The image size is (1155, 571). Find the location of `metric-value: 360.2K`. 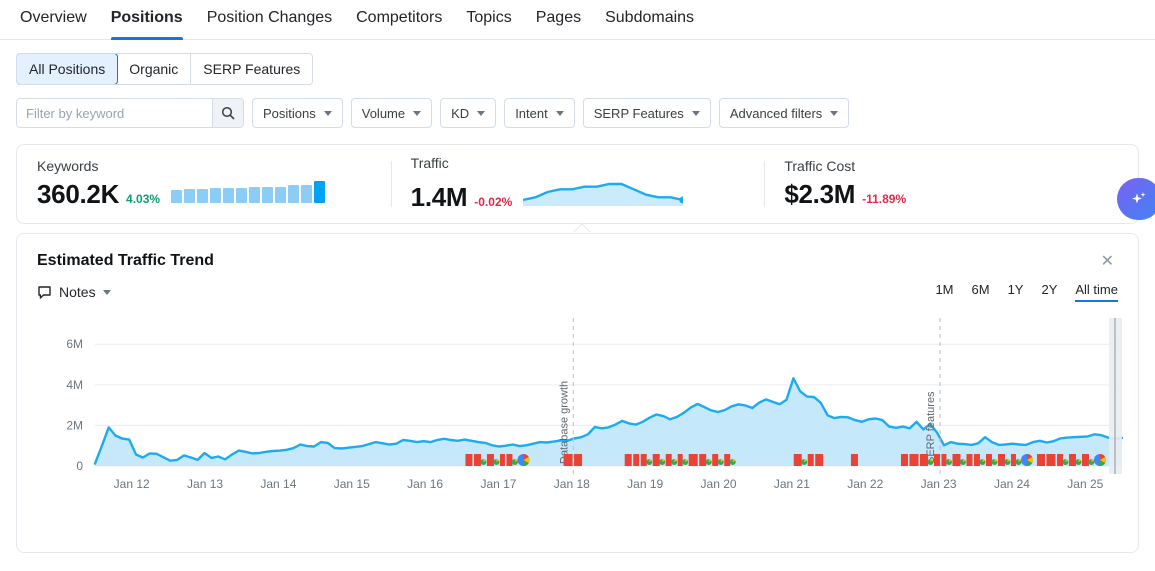

metric-value: 360.2K is located at coordinates (78, 194).